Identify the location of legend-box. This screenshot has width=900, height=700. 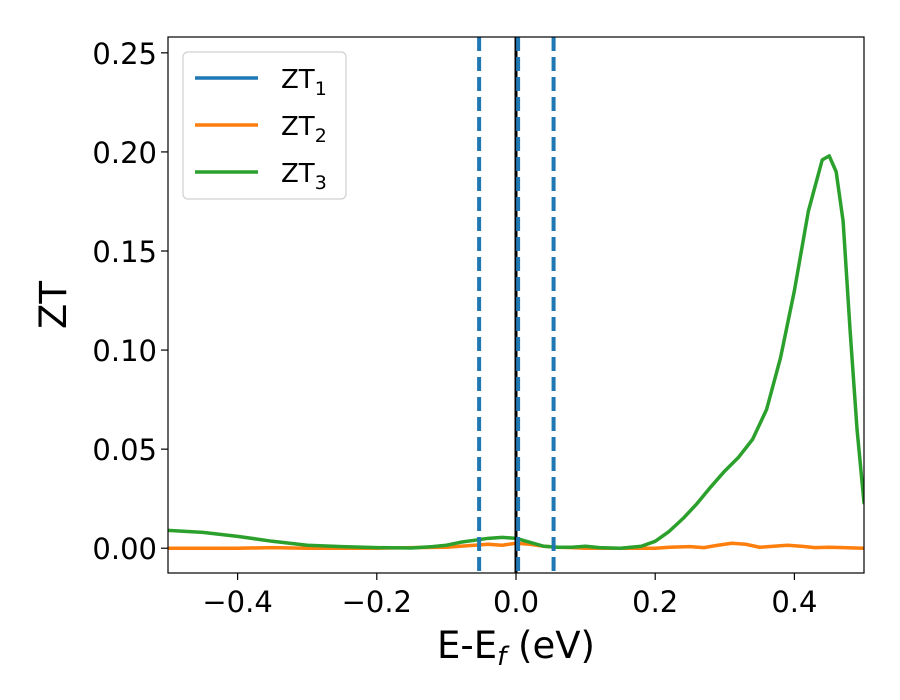
(264, 125).